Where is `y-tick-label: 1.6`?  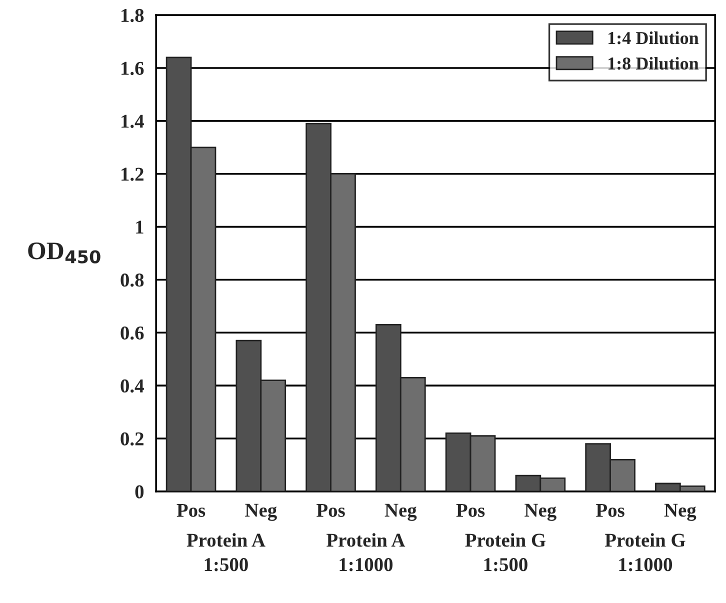 y-tick-label: 1.6 is located at coordinates (133, 69).